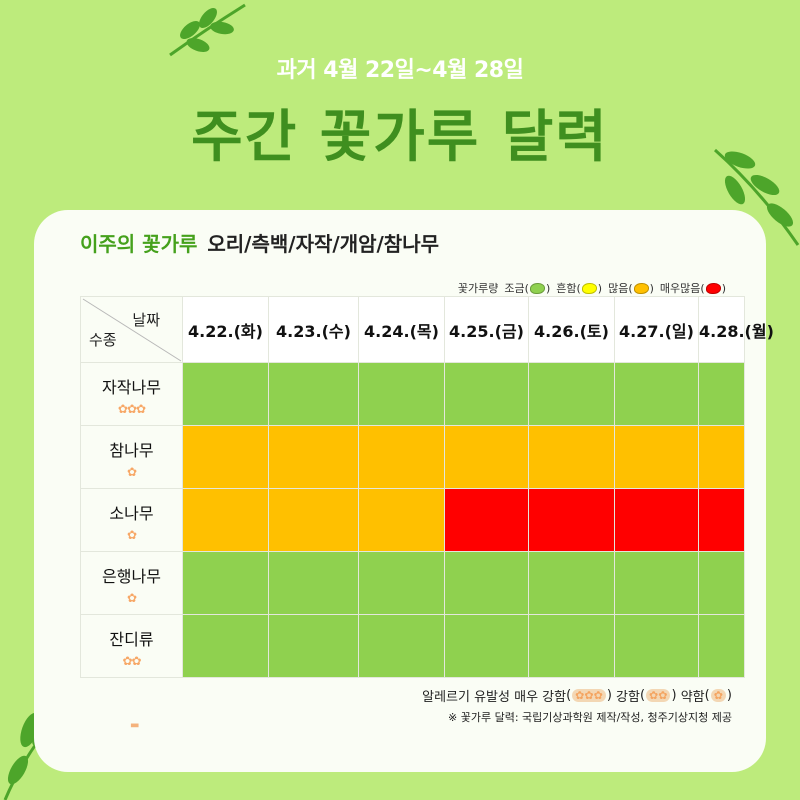 The width and height of the screenshot is (800, 800). What do you see at coordinates (131, 513) in the screenshot?
I see `species-name: 소나무` at bounding box center [131, 513].